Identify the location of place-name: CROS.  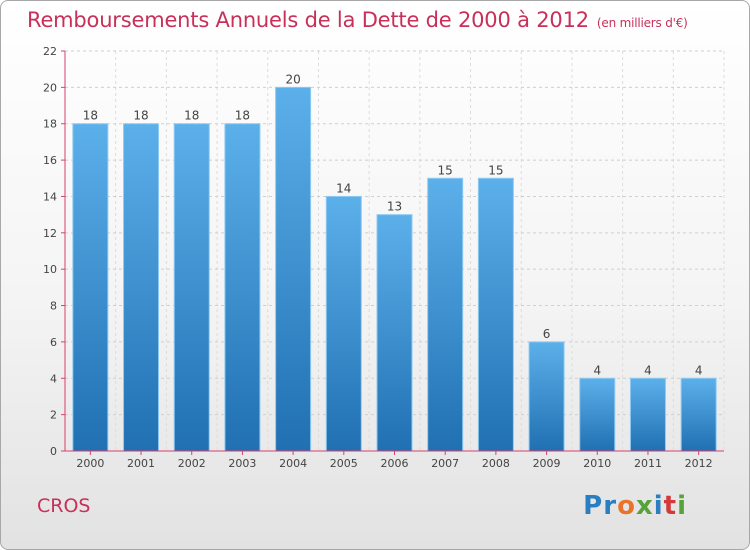
(64, 506).